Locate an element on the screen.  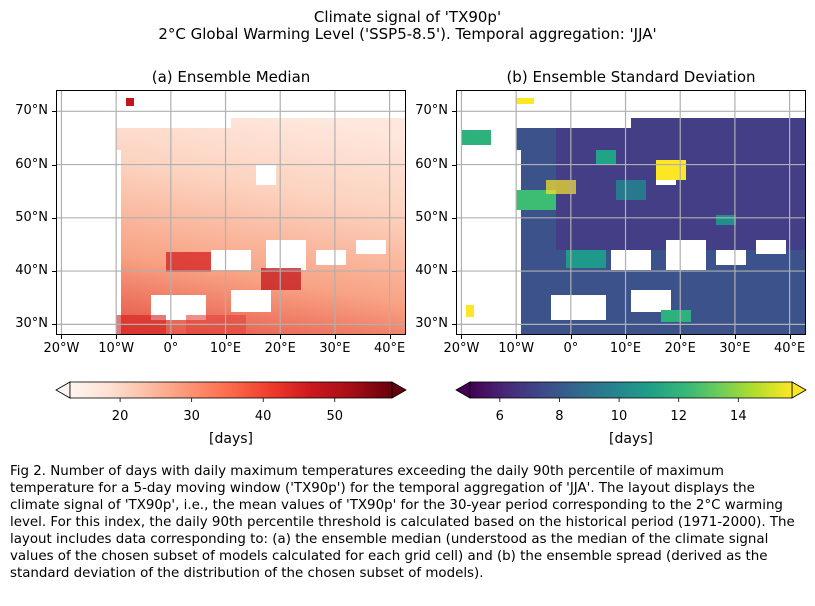
median-colorbar-label: [days] is located at coordinates (231, 439).